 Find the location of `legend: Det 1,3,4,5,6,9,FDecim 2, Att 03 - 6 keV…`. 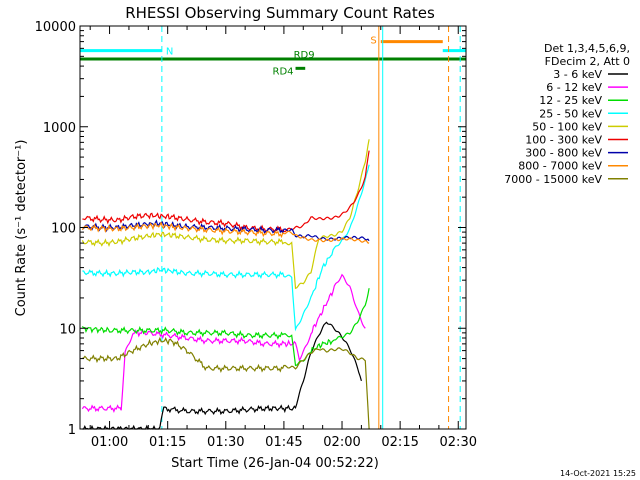

legend: Det 1,3,4,5,6,9,FDecim 2, Att 03 - 6 keV… is located at coordinates (567, 114).